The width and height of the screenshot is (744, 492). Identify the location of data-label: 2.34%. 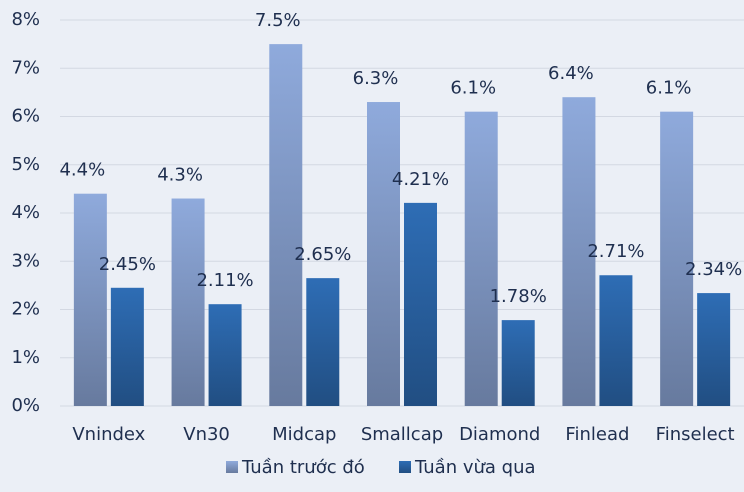
(713, 269).